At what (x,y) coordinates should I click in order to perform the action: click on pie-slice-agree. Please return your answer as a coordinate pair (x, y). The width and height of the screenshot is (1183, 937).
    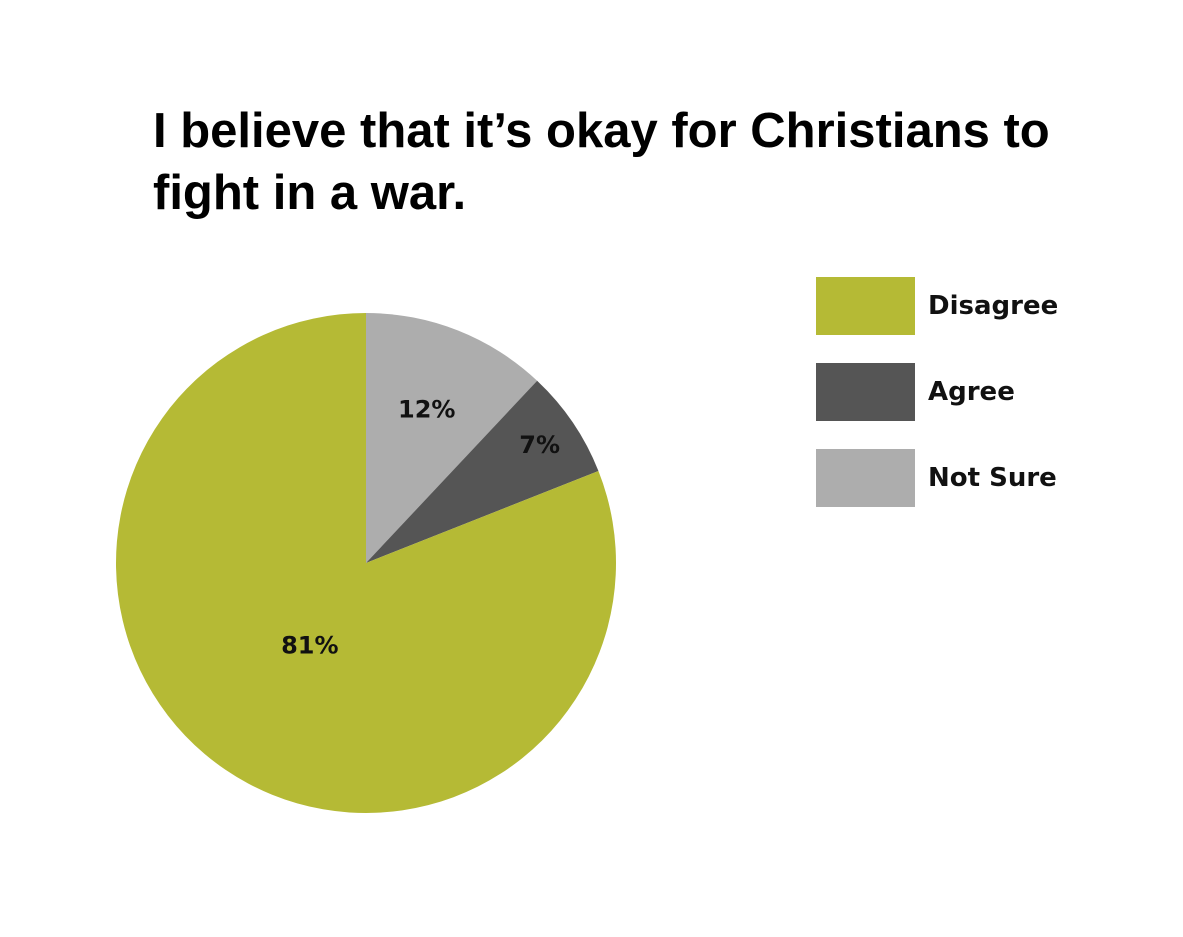
    Looking at the image, I should click on (482, 471).